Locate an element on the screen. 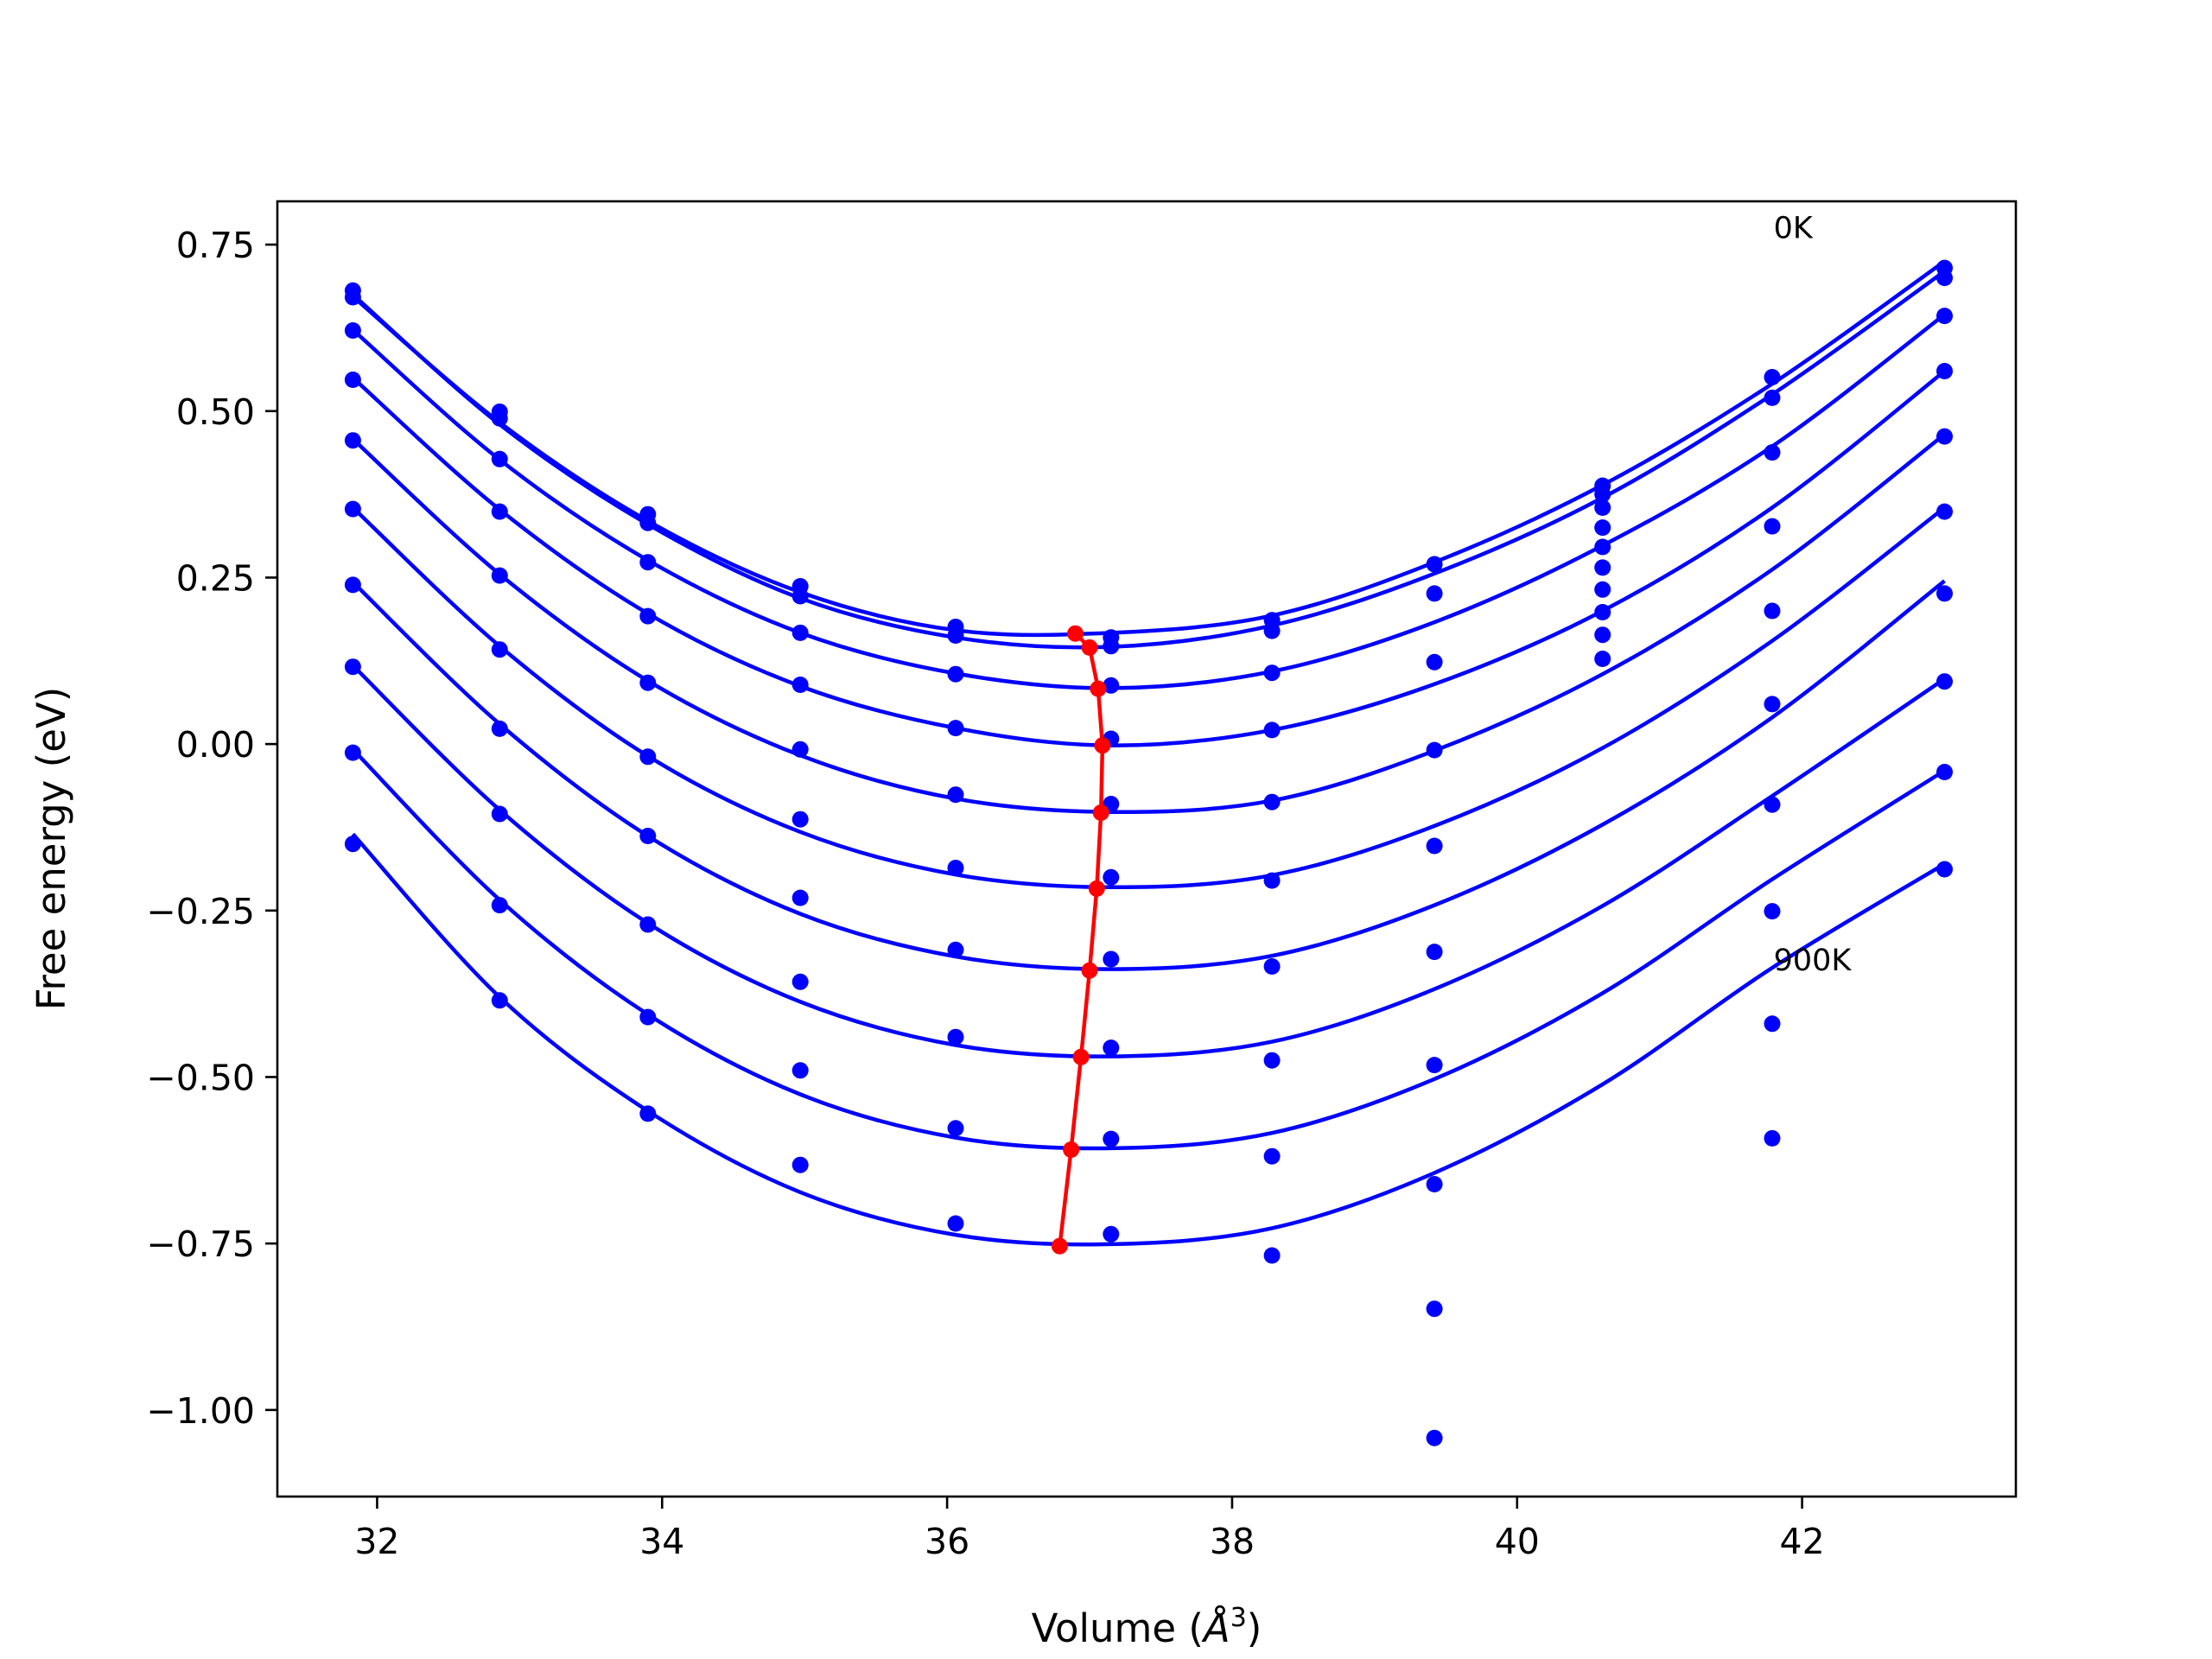 This screenshot has width=2212, height=1659. y-axis-ticks: 0.75 0.50 0.25 0.00 −0.25 −0.50 −0.75 −1.00 is located at coordinates (211, 828).